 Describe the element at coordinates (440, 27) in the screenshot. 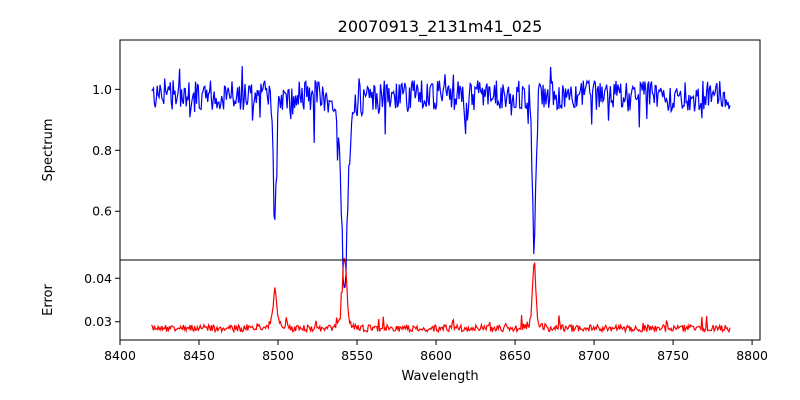

I see `chart-title: 20070913_2131m41_025` at that location.